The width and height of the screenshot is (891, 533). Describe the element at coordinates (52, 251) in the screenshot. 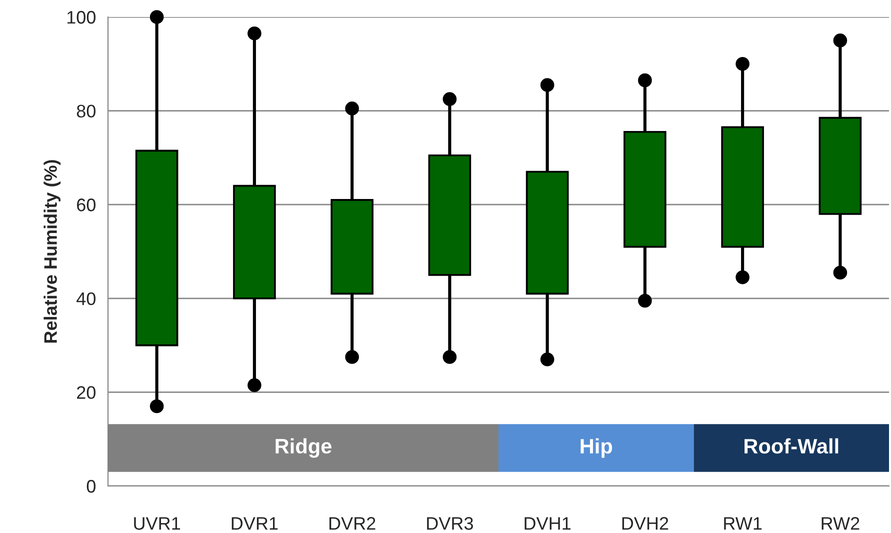

I see `y-axis-title: Relative Humidity (%)` at that location.